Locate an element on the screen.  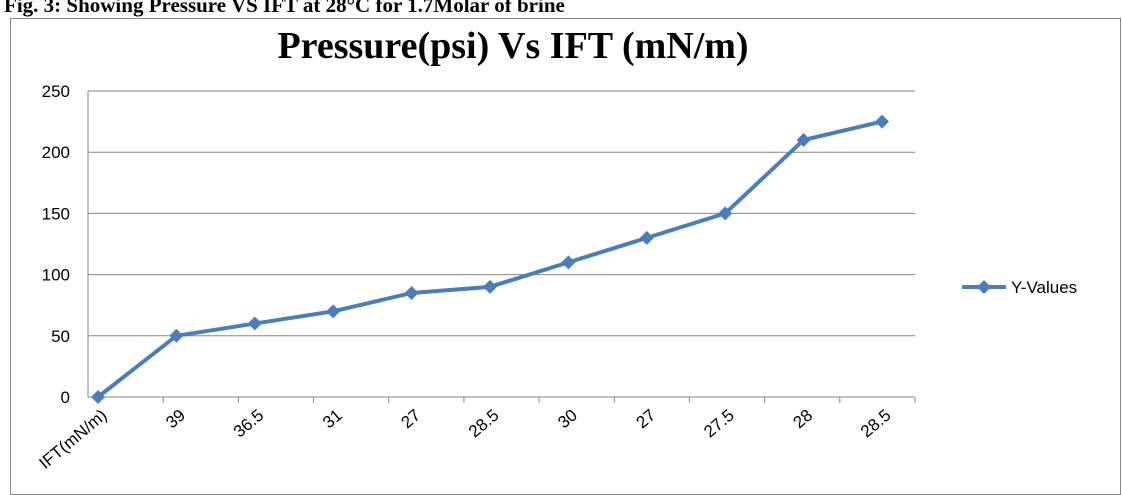
x-tick-label: 28 is located at coordinates (802, 419).